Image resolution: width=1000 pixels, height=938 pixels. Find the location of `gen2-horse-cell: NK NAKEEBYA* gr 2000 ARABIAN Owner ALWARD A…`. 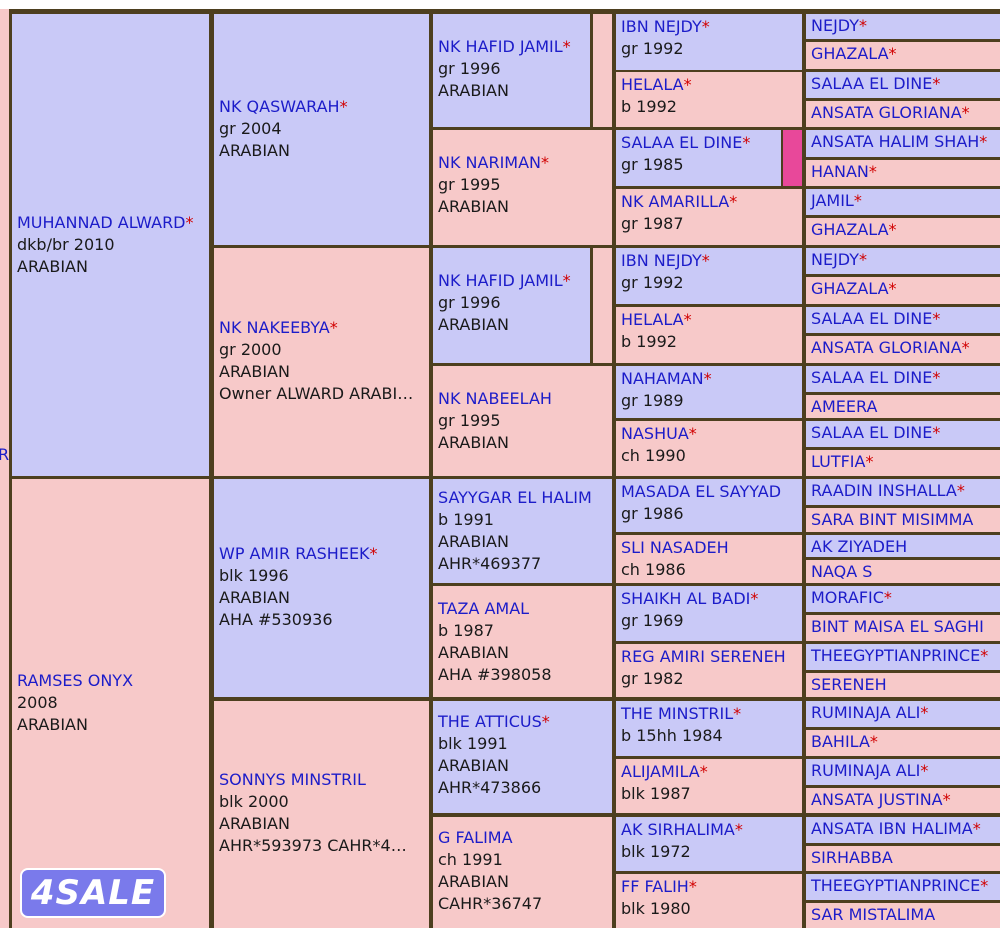

gen2-horse-cell: NK NAKEEBYA* gr 2000 ARABIAN Owner ALWARD A… is located at coordinates (321, 362).